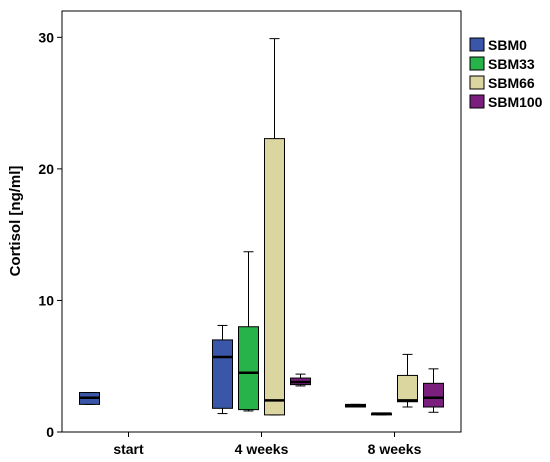 This screenshot has height=462, width=550. What do you see at coordinates (355, 405) in the screenshot?
I see `box-sbm0-8-weeks` at bounding box center [355, 405].